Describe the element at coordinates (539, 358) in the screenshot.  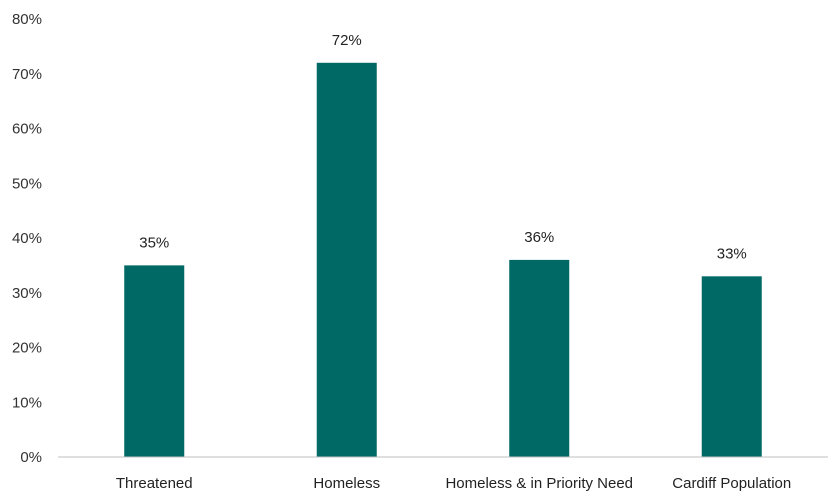
I see `bar-homeless-in-priority-need` at that location.